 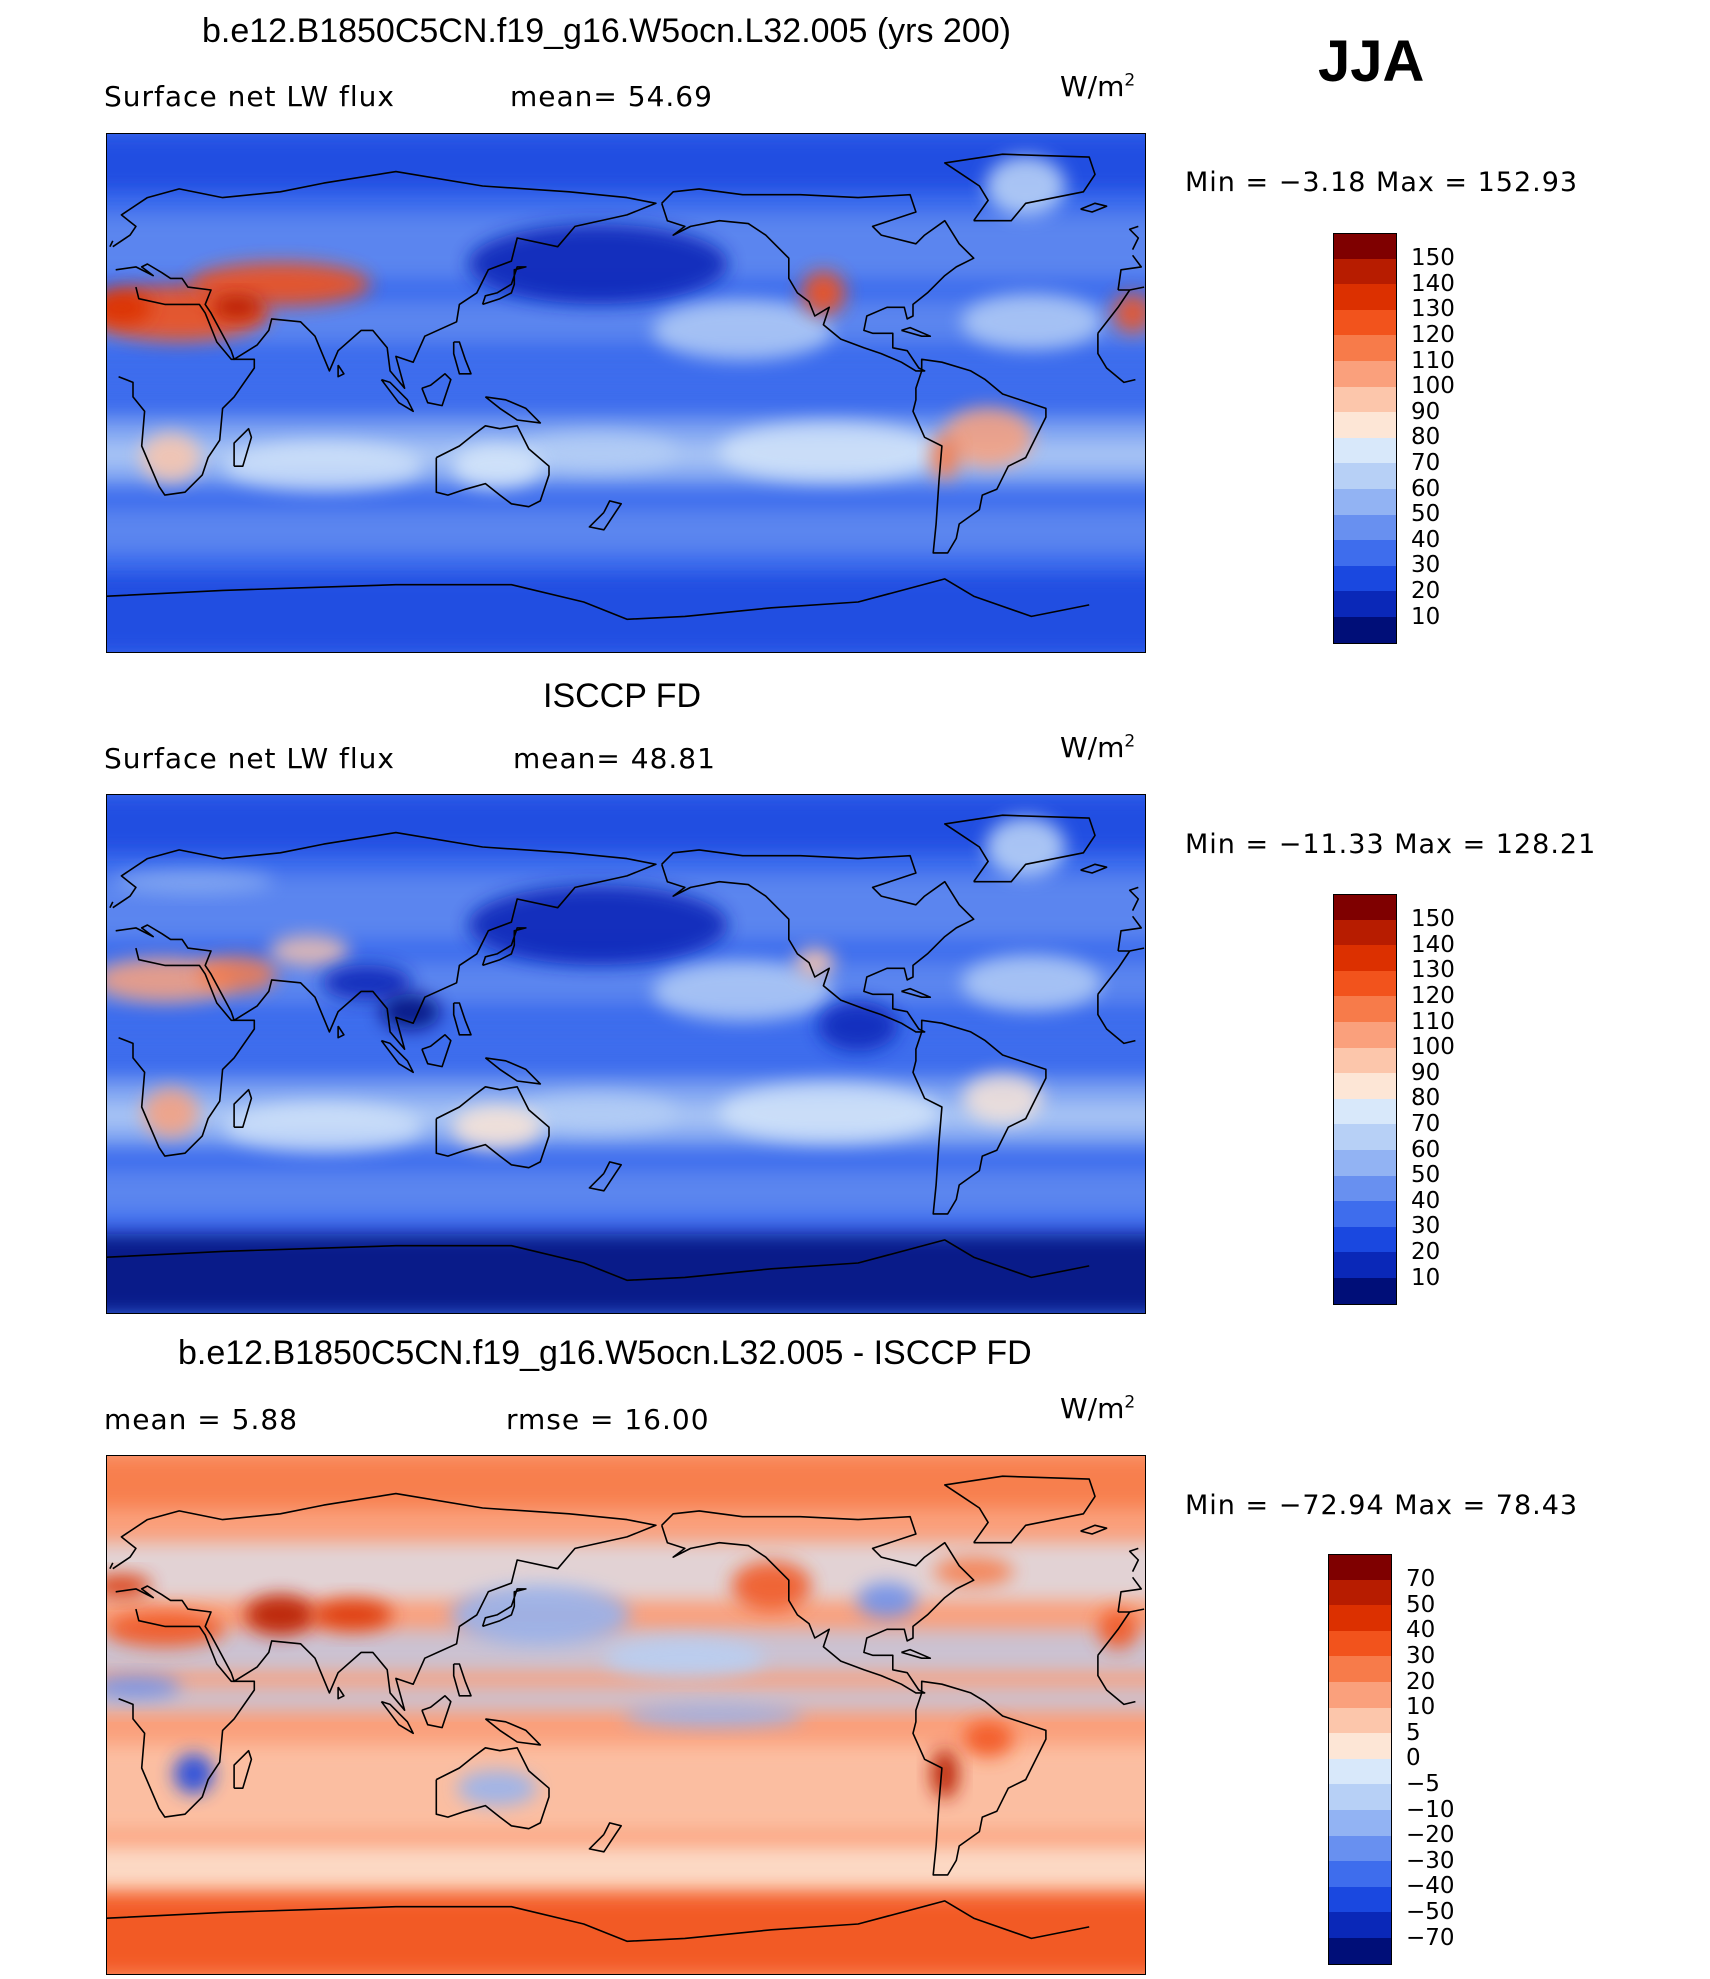 What do you see at coordinates (1426, 488) in the screenshot?
I see `colorbar-tick-label: 60` at bounding box center [1426, 488].